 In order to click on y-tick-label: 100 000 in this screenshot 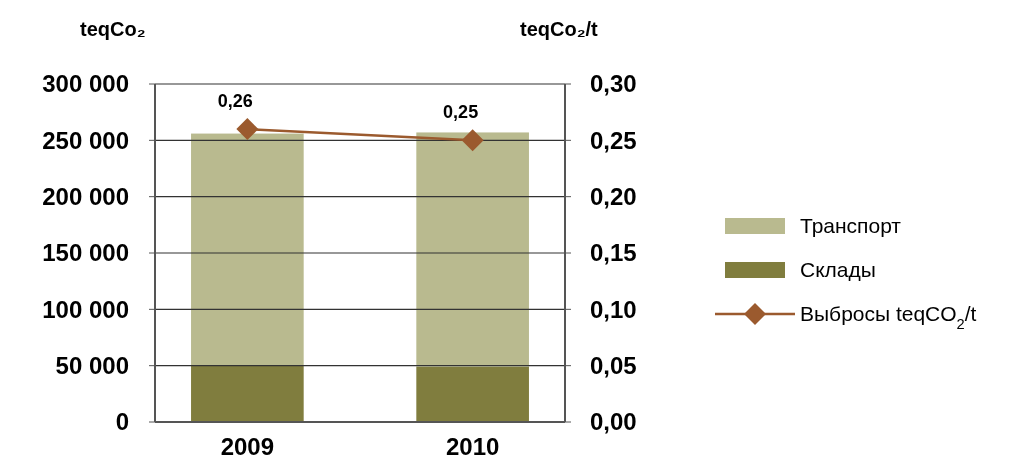, I will do `click(85, 309)`.